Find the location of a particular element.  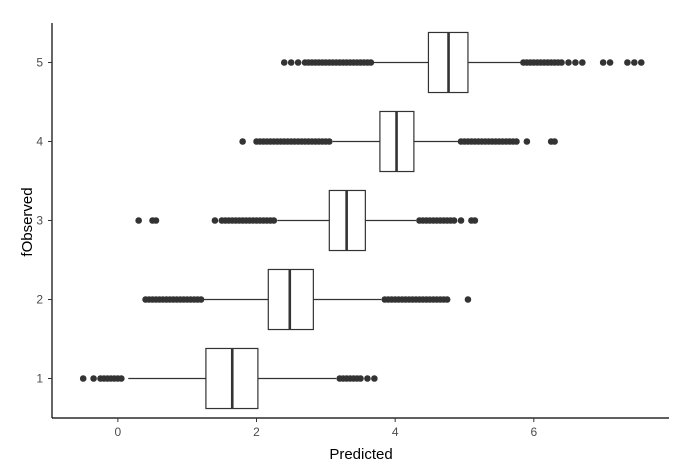

x-axis-title: Predicted is located at coordinates (360, 454).